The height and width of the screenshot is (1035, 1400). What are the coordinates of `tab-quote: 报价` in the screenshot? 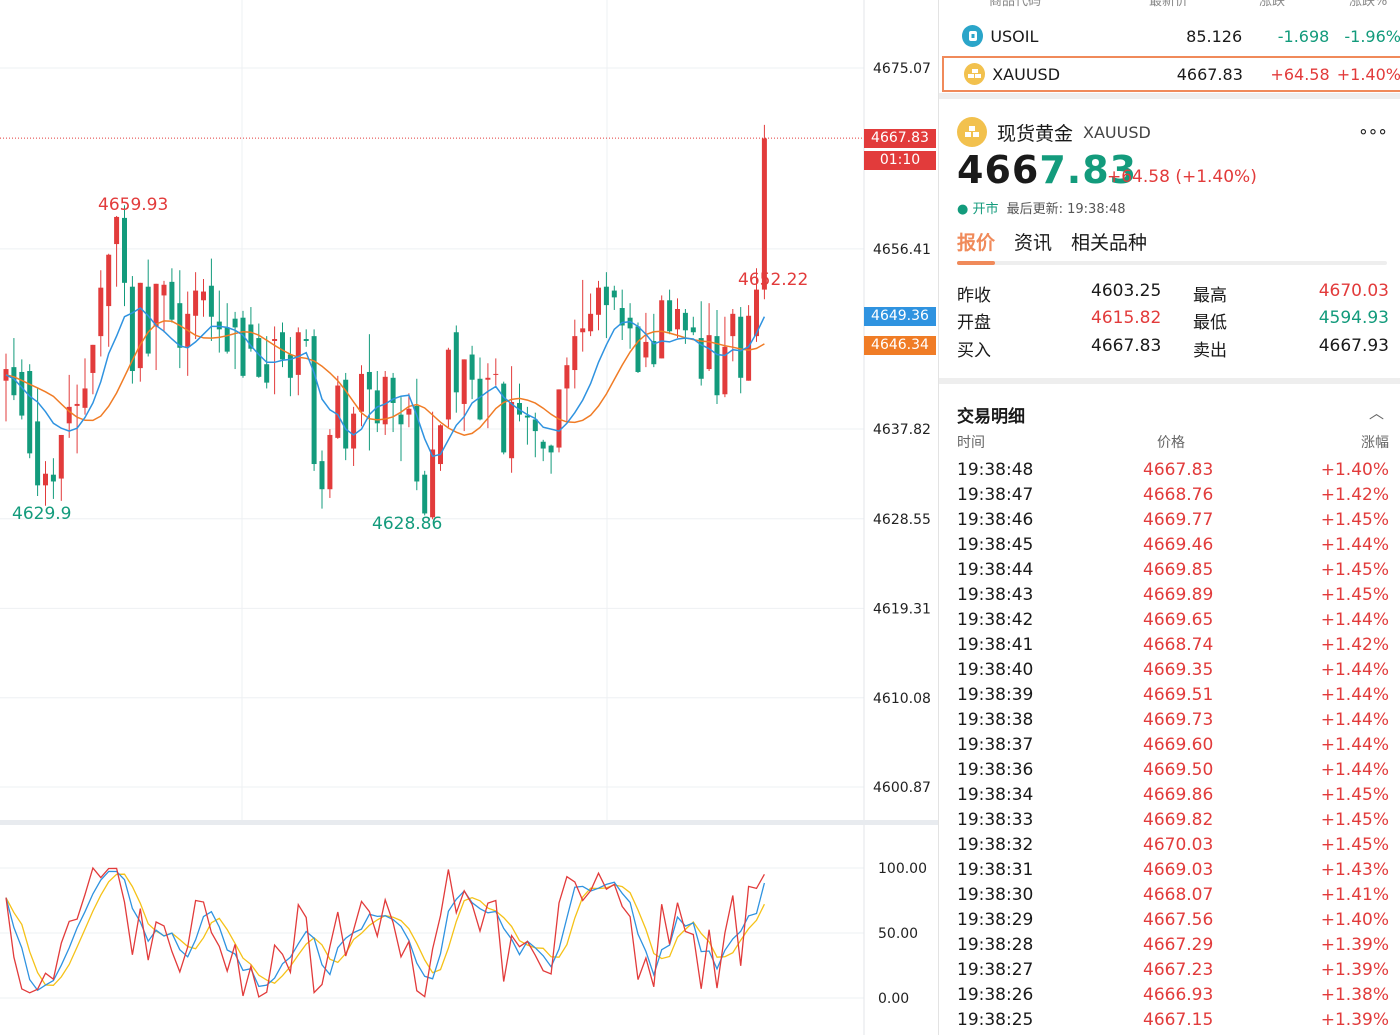 It's located at (976, 243).